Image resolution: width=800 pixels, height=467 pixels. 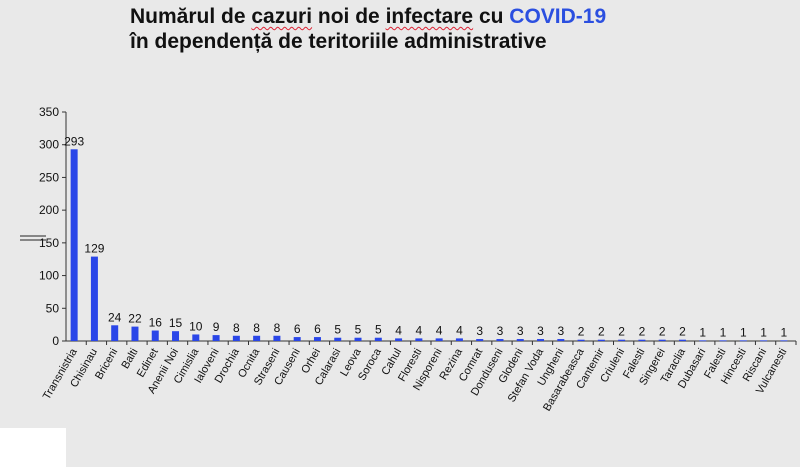 I want to click on title-part: cu, so click(x=491, y=16).